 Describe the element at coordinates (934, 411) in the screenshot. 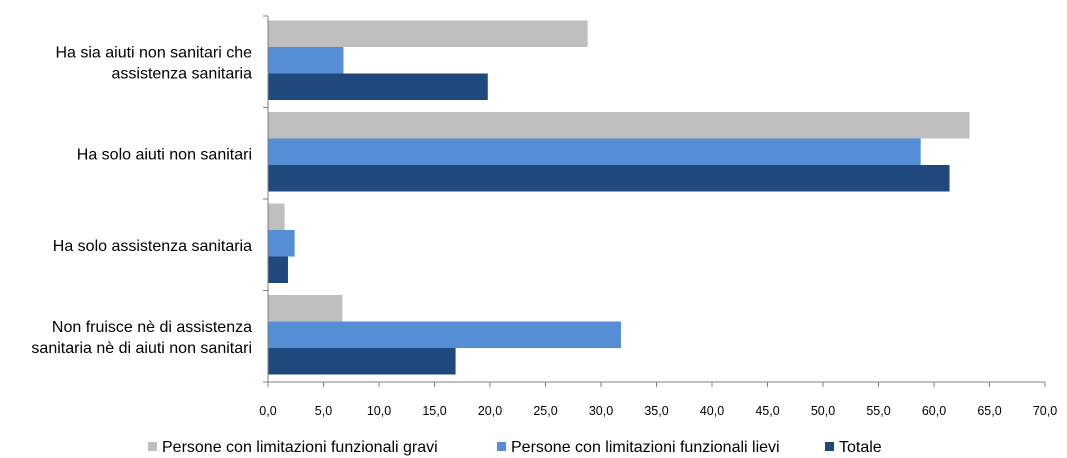

I see `x-tick-label: 60,0` at that location.